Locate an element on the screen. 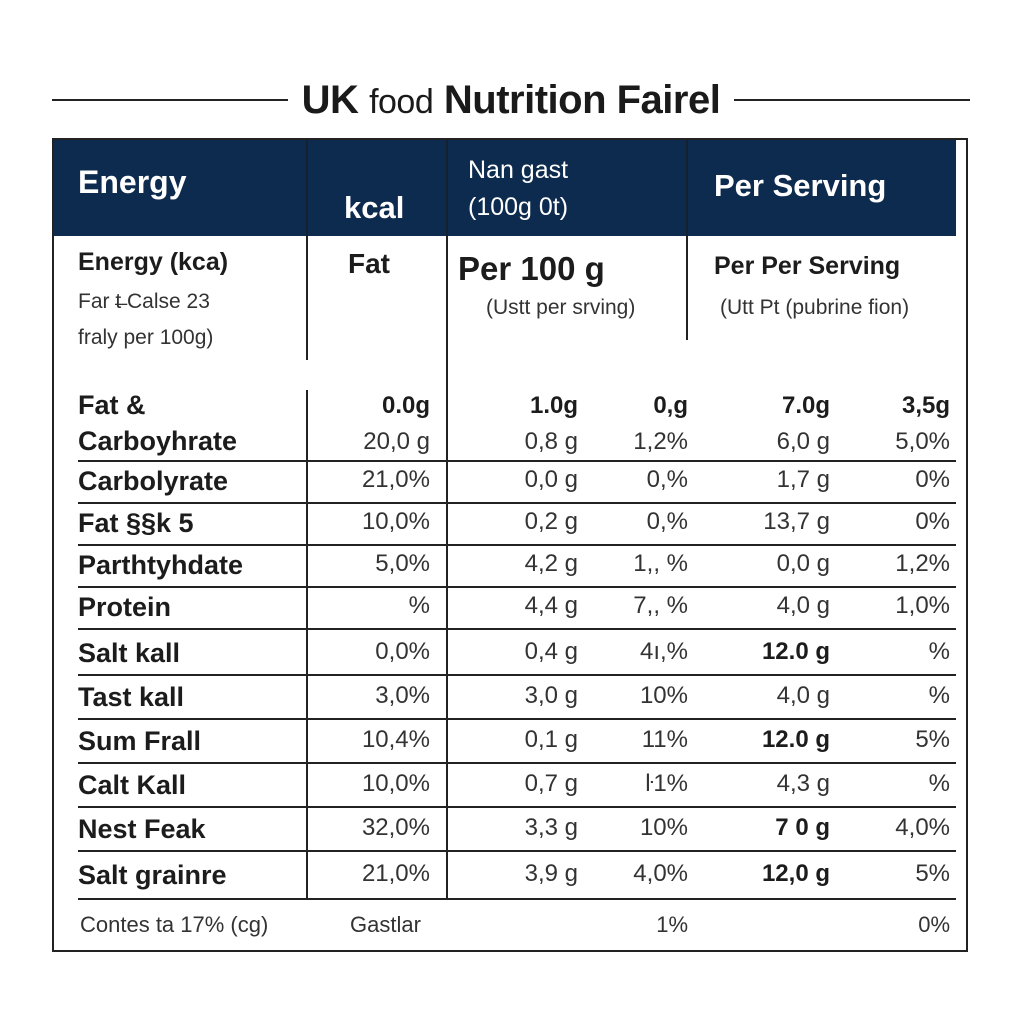 The width and height of the screenshot is (1024, 1024). row-value: 0% is located at coordinates (932, 521).